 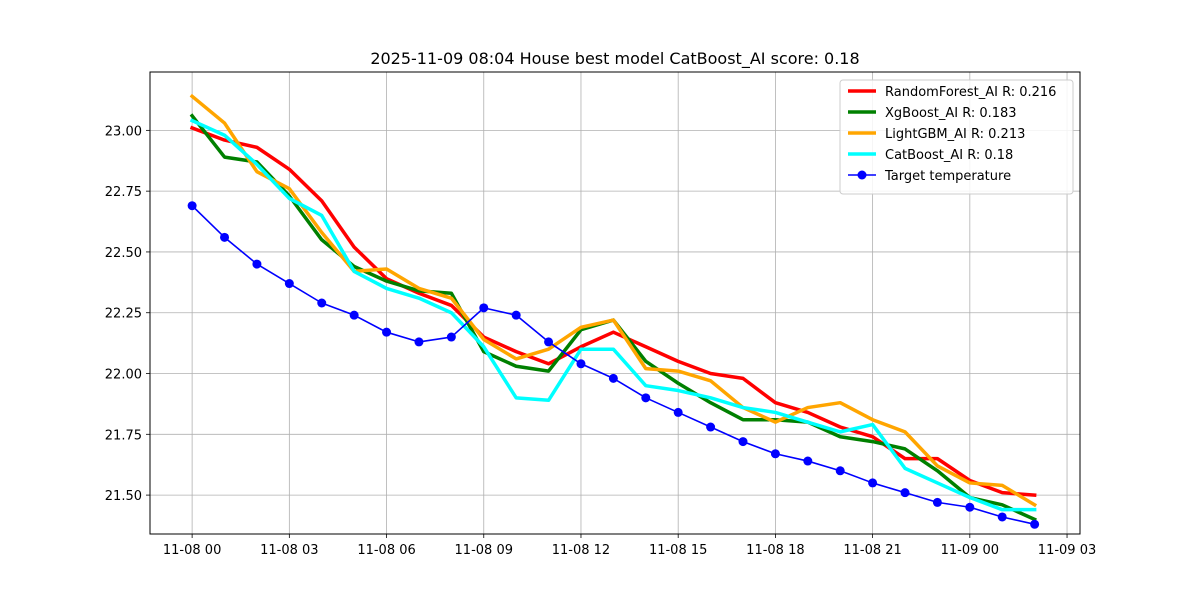 What do you see at coordinates (192, 550) in the screenshot?
I see `x-tick-label: 11-08 00` at bounding box center [192, 550].